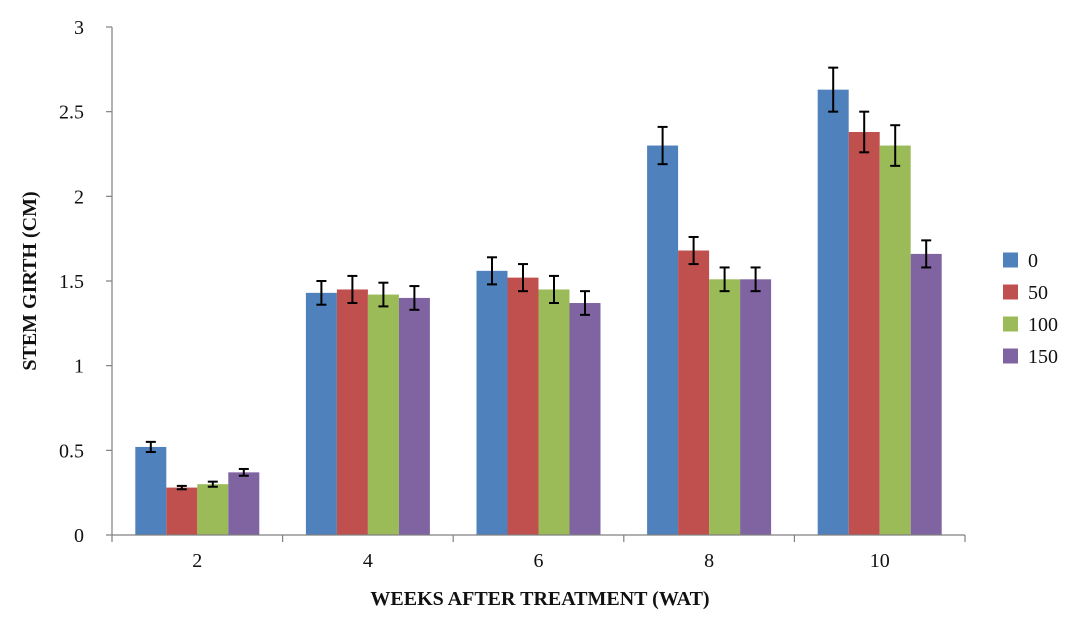 This screenshot has height=617, width=1075. What do you see at coordinates (1025, 293) in the screenshot?
I see `legend-item-50: 50` at bounding box center [1025, 293].